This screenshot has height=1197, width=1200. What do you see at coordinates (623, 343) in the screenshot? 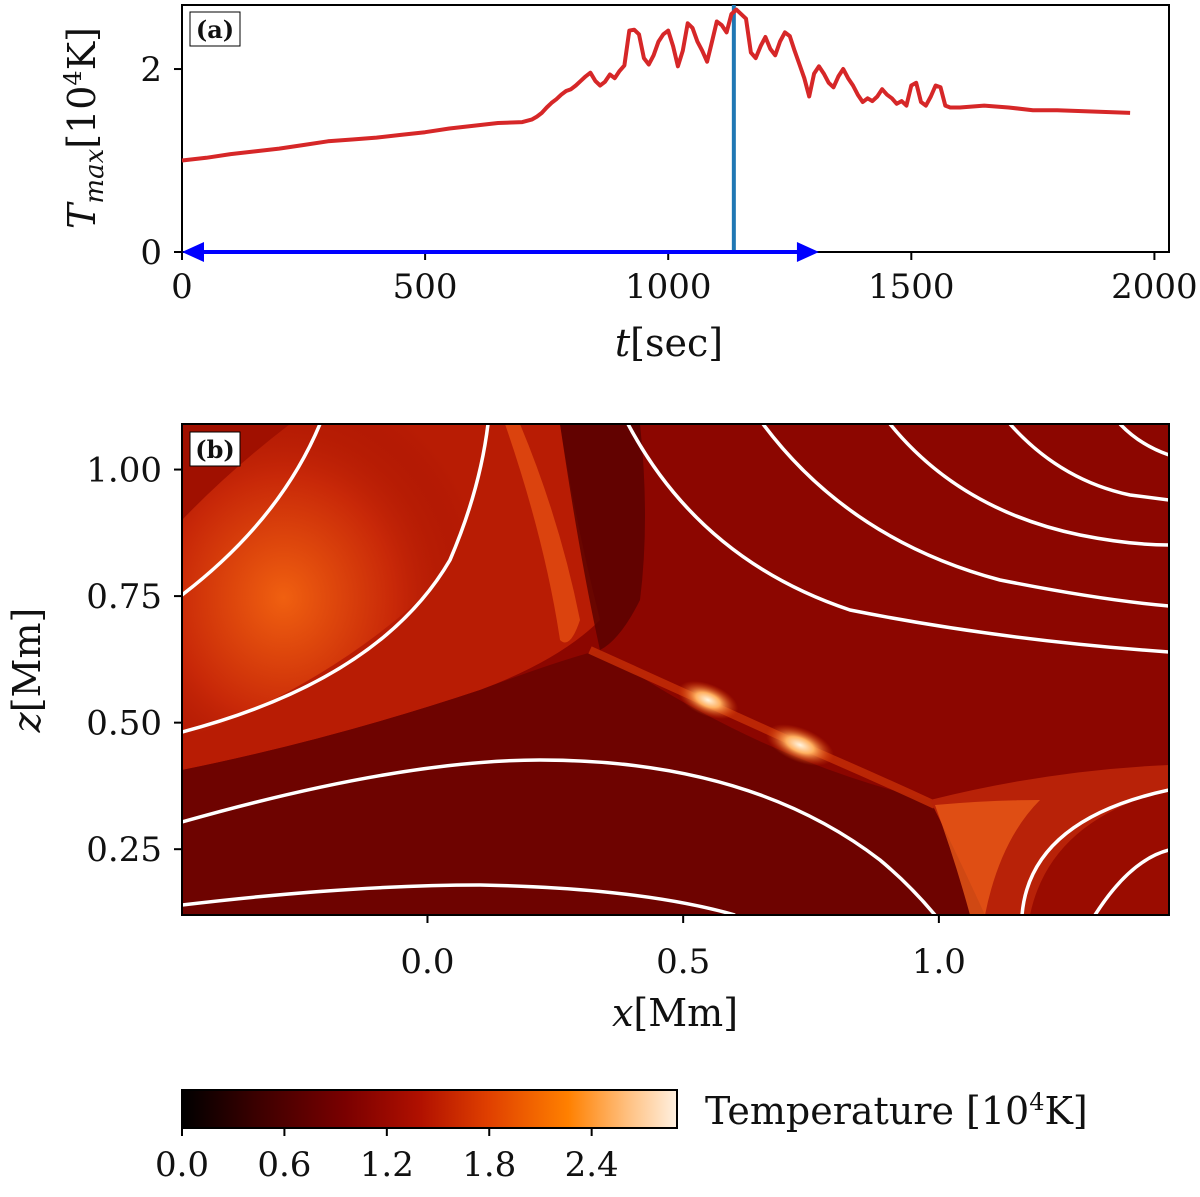
I see `panel-a-xlabel-var: t` at bounding box center [623, 343].